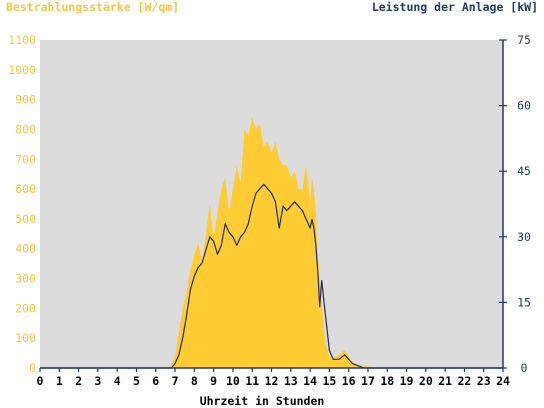 The height and width of the screenshot is (408, 544). What do you see at coordinates (25, 159) in the screenshot?
I see `y-left-tick-label: 700` at bounding box center [25, 159].